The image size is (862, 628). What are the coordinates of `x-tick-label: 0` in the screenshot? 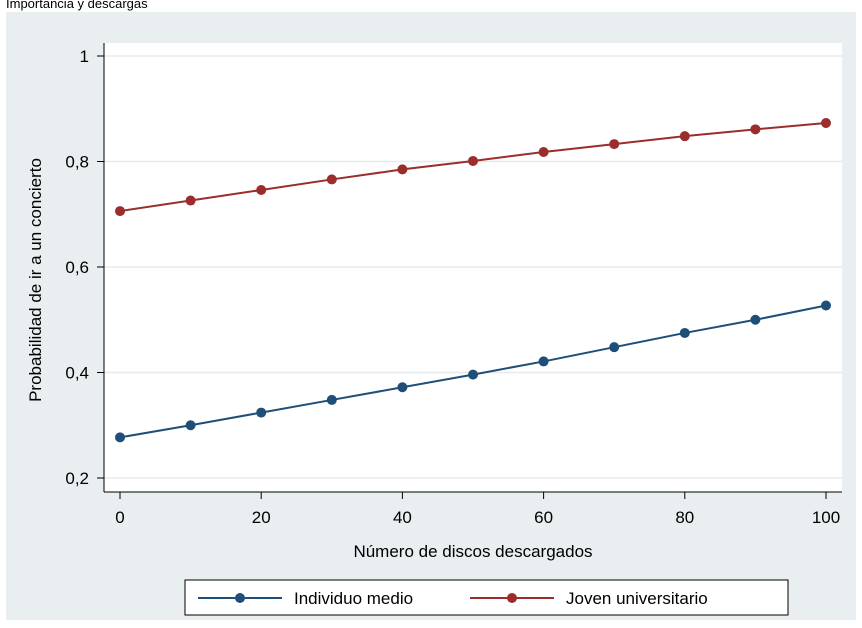 It's located at (119, 517).